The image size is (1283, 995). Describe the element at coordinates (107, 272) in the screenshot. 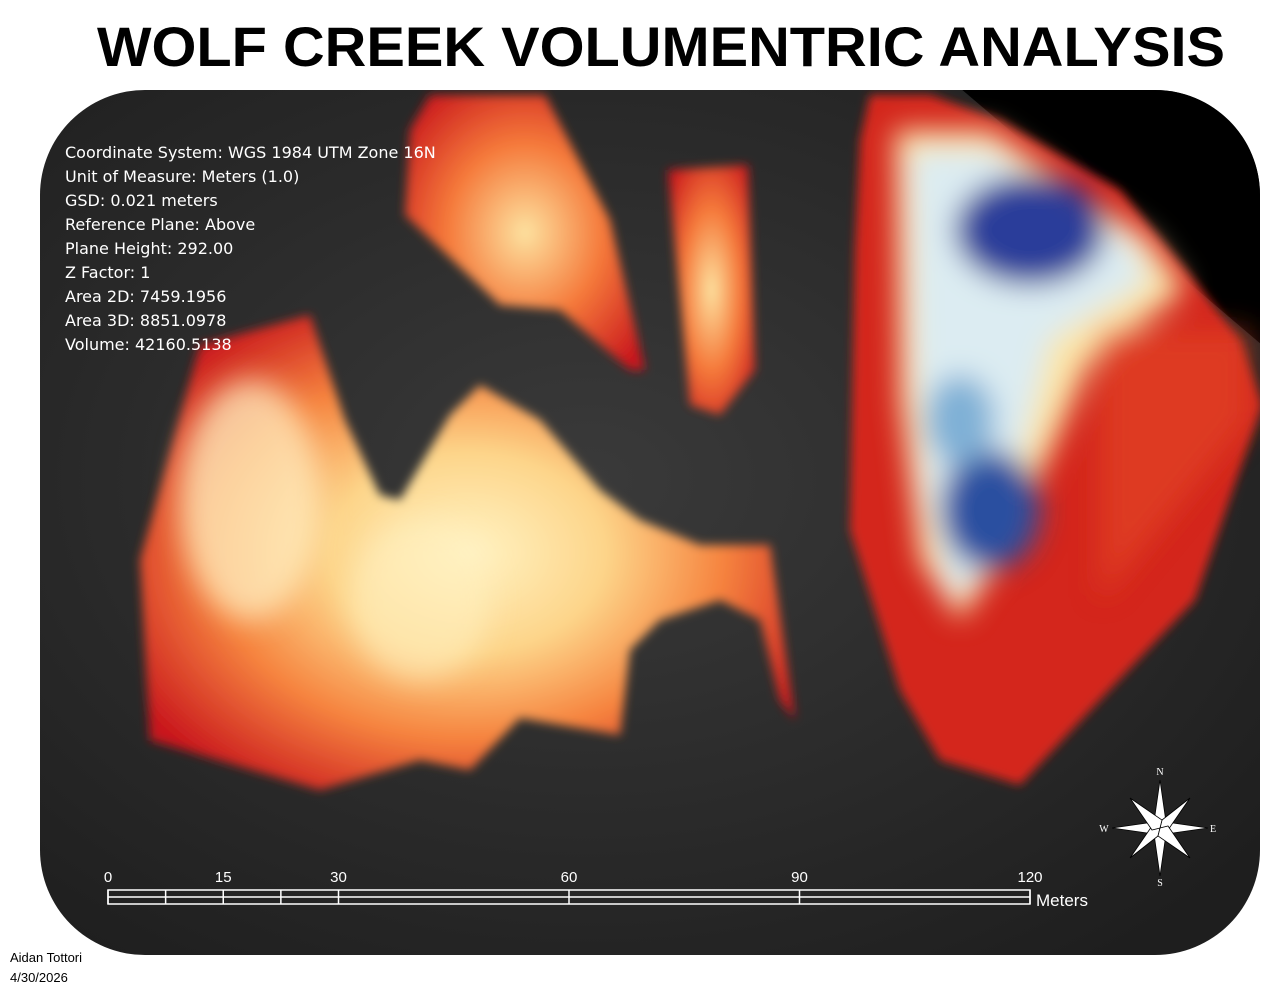

I see `info-line: Z Factor: 1` at that location.